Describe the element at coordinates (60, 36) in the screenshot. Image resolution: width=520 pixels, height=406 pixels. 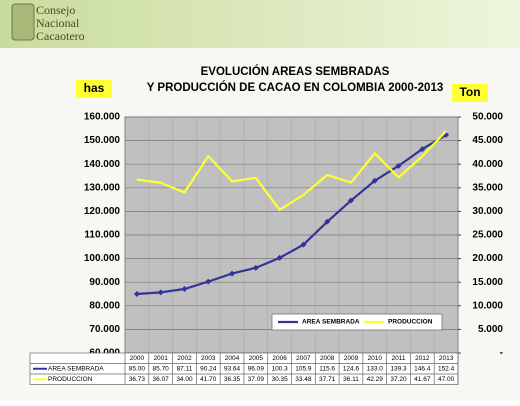
I see `logo-text: Cacaotero` at that location.